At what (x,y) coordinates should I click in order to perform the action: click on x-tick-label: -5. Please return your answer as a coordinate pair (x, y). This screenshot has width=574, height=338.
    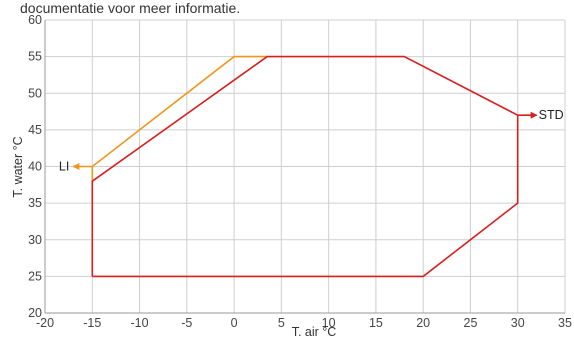
    Looking at the image, I should click on (186, 323).